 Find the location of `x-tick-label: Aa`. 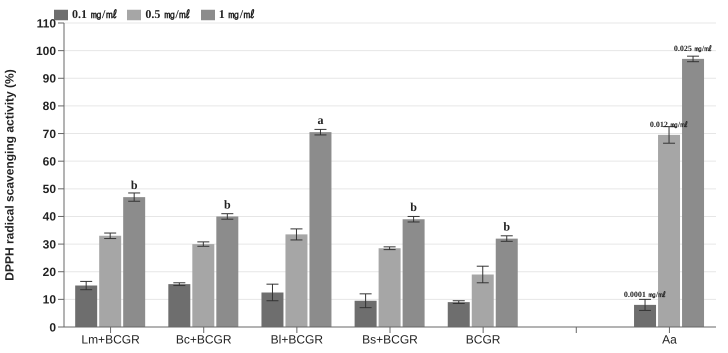

x-tick-label: Aa is located at coordinates (670, 339).